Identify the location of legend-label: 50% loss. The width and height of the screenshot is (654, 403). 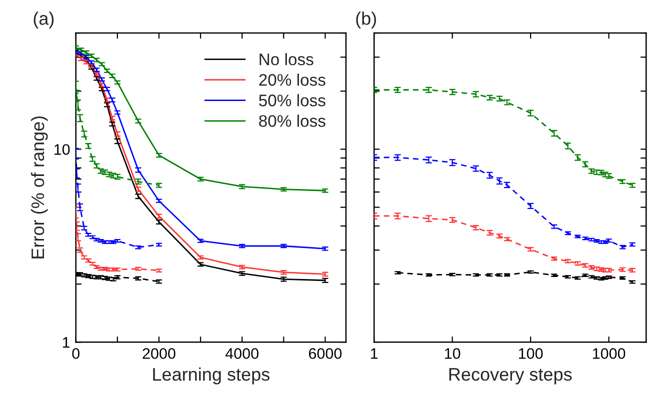
(292, 100).